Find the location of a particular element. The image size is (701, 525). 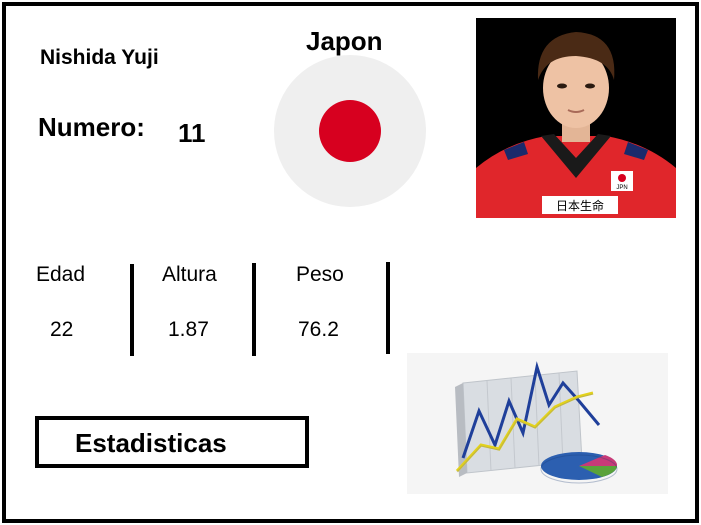

jersey-country-text: JPN is located at coordinates (621, 188).